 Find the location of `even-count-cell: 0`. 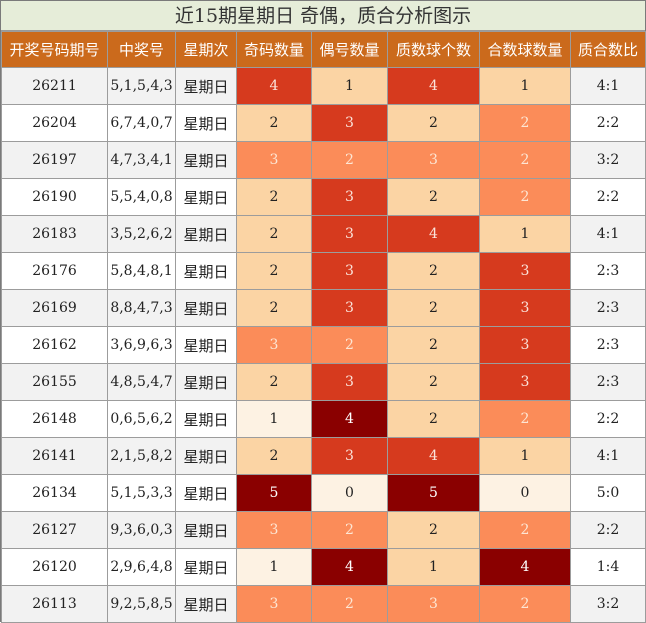

even-count-cell: 0 is located at coordinates (349, 493).